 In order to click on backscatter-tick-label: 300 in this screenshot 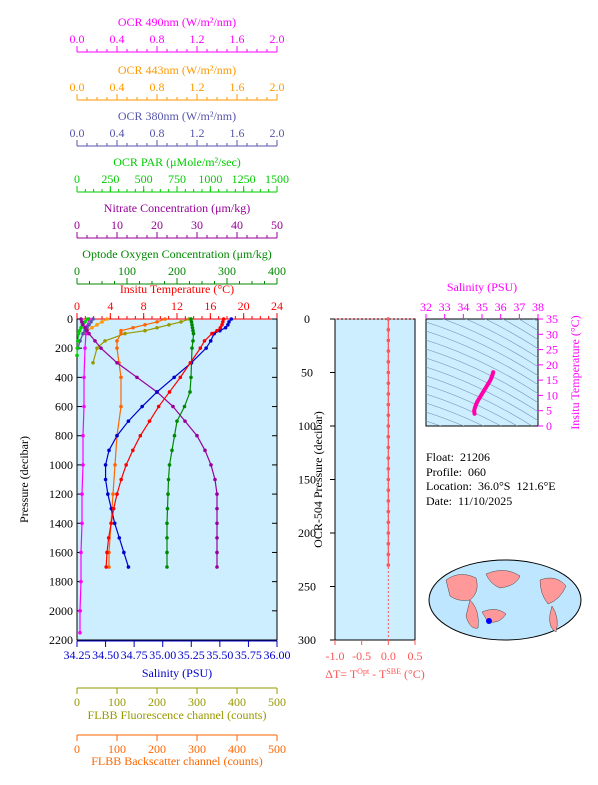, I will do `click(197, 749)`.